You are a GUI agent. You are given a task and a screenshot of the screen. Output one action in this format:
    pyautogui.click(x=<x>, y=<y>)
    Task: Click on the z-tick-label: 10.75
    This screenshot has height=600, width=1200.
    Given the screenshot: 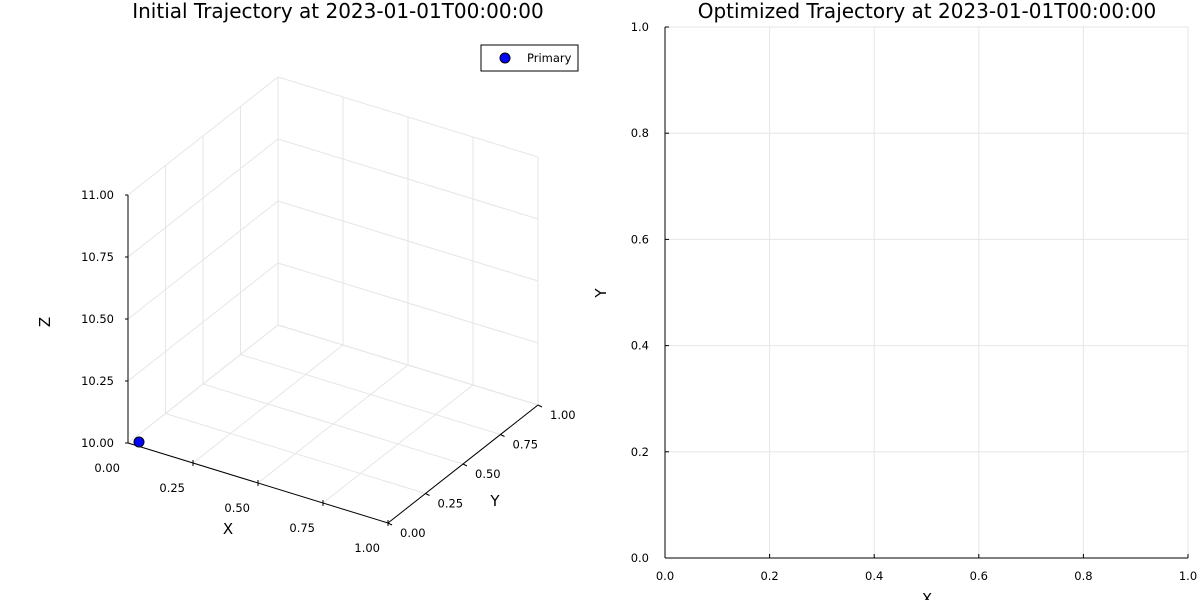 What is the action you would take?
    pyautogui.click(x=97, y=257)
    